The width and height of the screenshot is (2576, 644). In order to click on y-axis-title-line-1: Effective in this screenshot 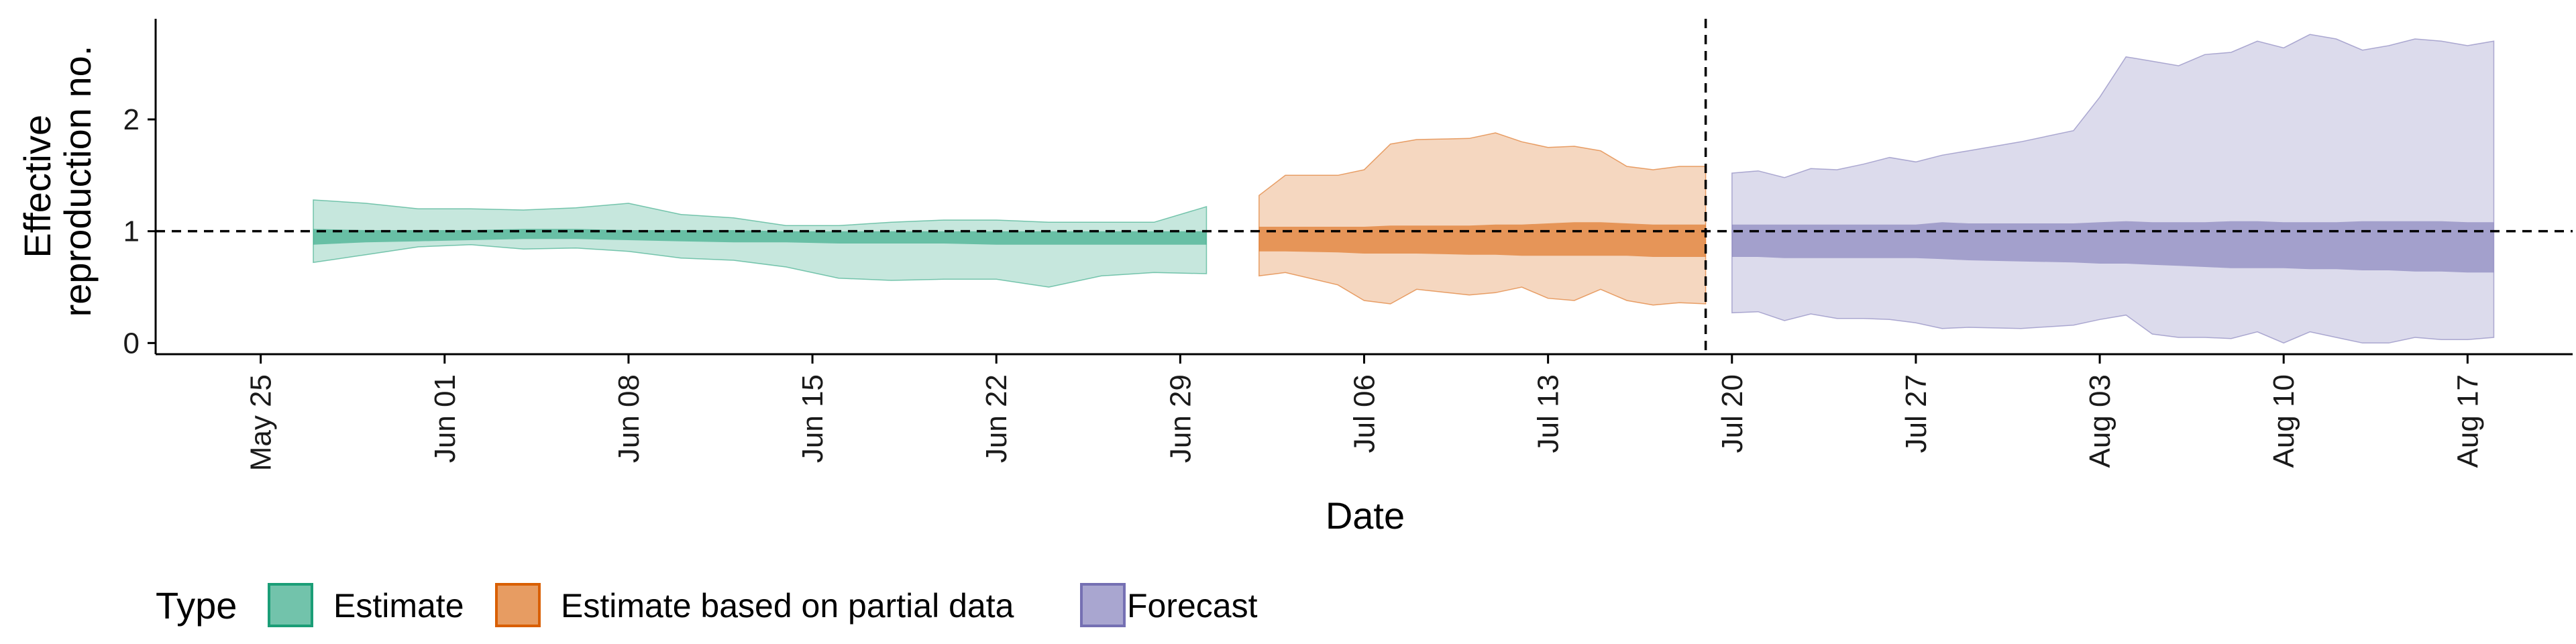, I will do `click(37, 186)`.